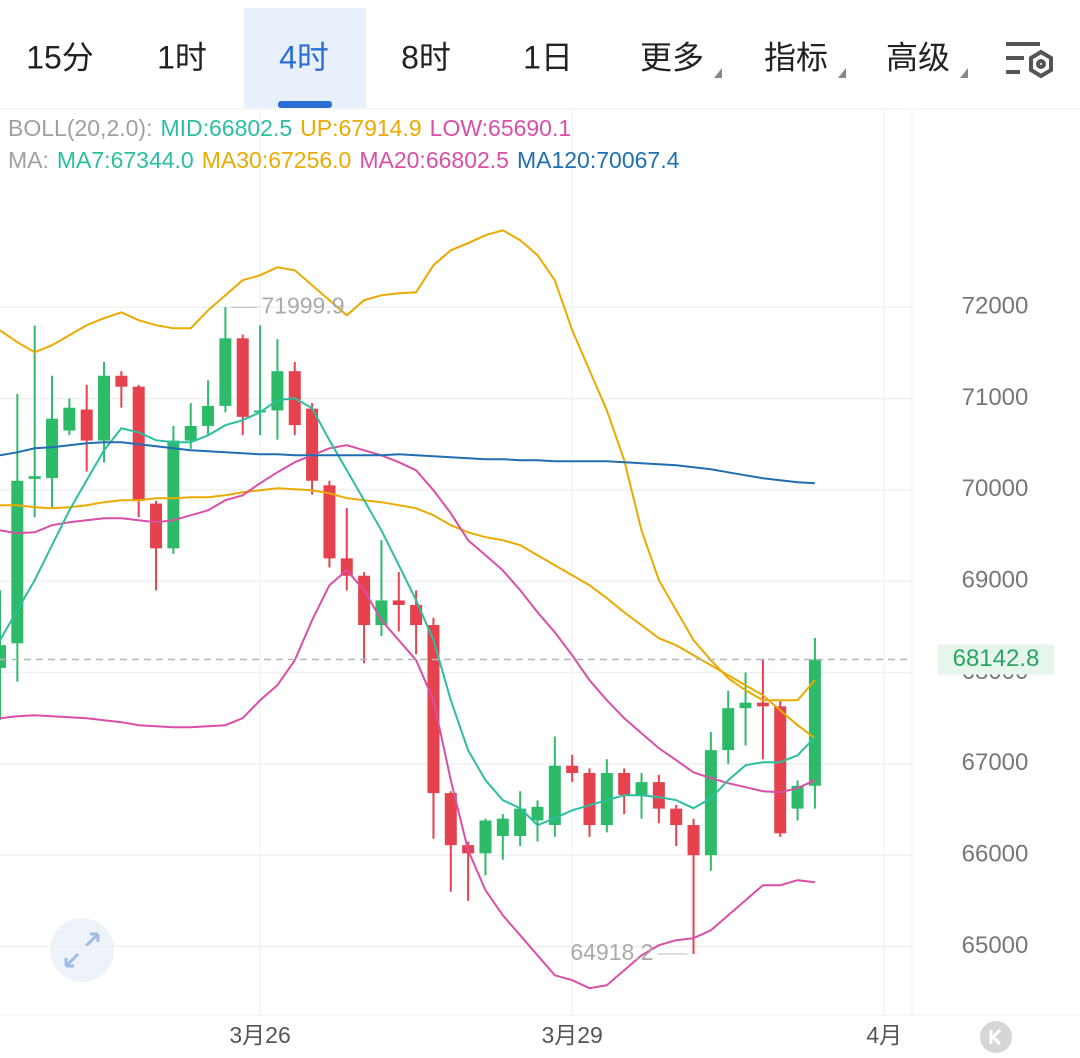 Image resolution: width=1080 pixels, height=1058 pixels. Describe the element at coordinates (360, 128) in the screenshot. I see `indicator-value: UP:67914.9` at that location.